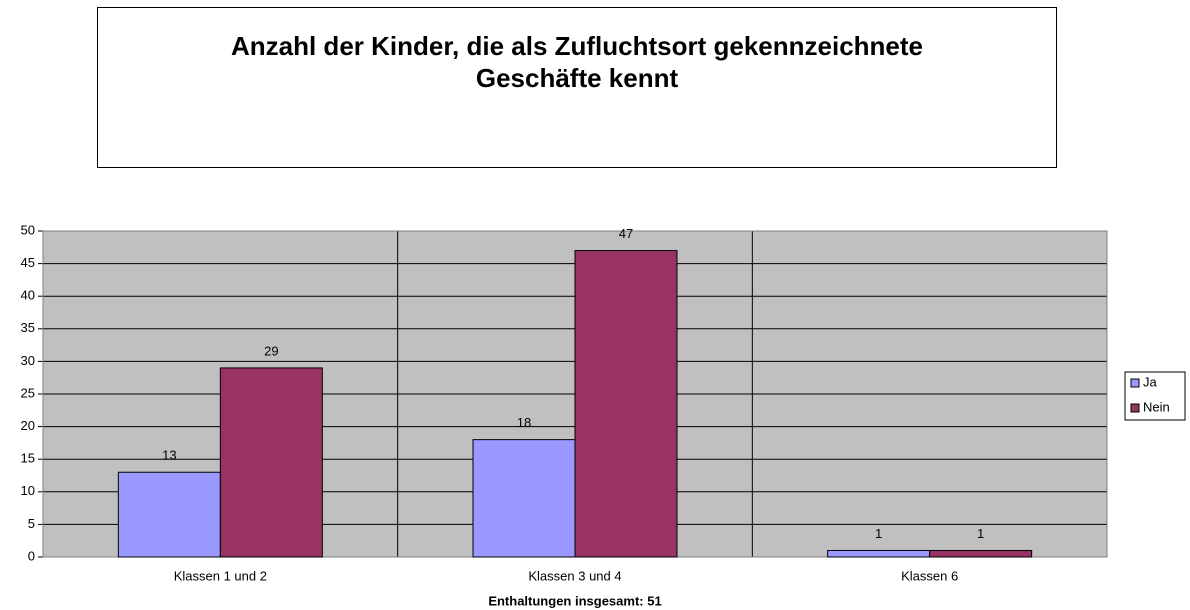 This screenshot has width=1190, height=610. I want to click on y-tick-label: 35, so click(28, 327).